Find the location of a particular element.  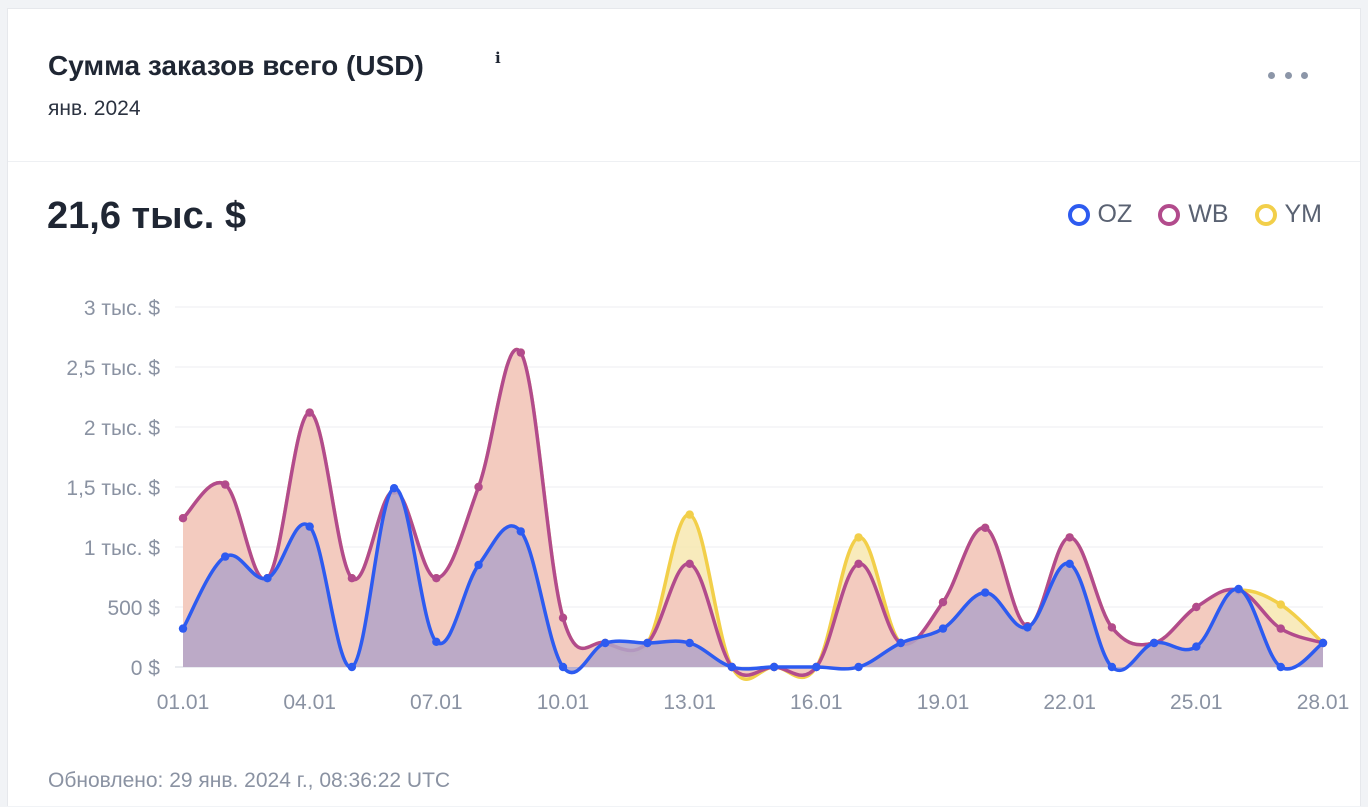

legend-label-oz: OZ is located at coordinates (1115, 214).